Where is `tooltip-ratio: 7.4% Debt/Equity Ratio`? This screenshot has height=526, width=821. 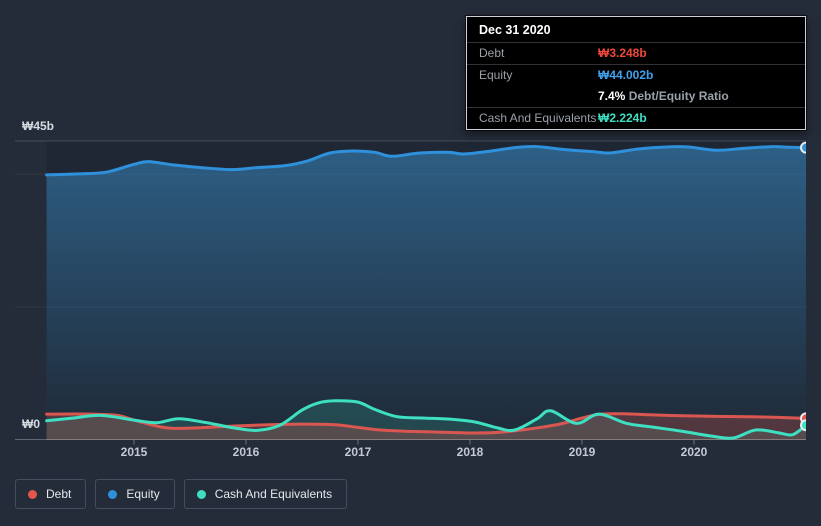 tooltip-ratio: 7.4% Debt/Equity Ratio is located at coordinates (663, 96).